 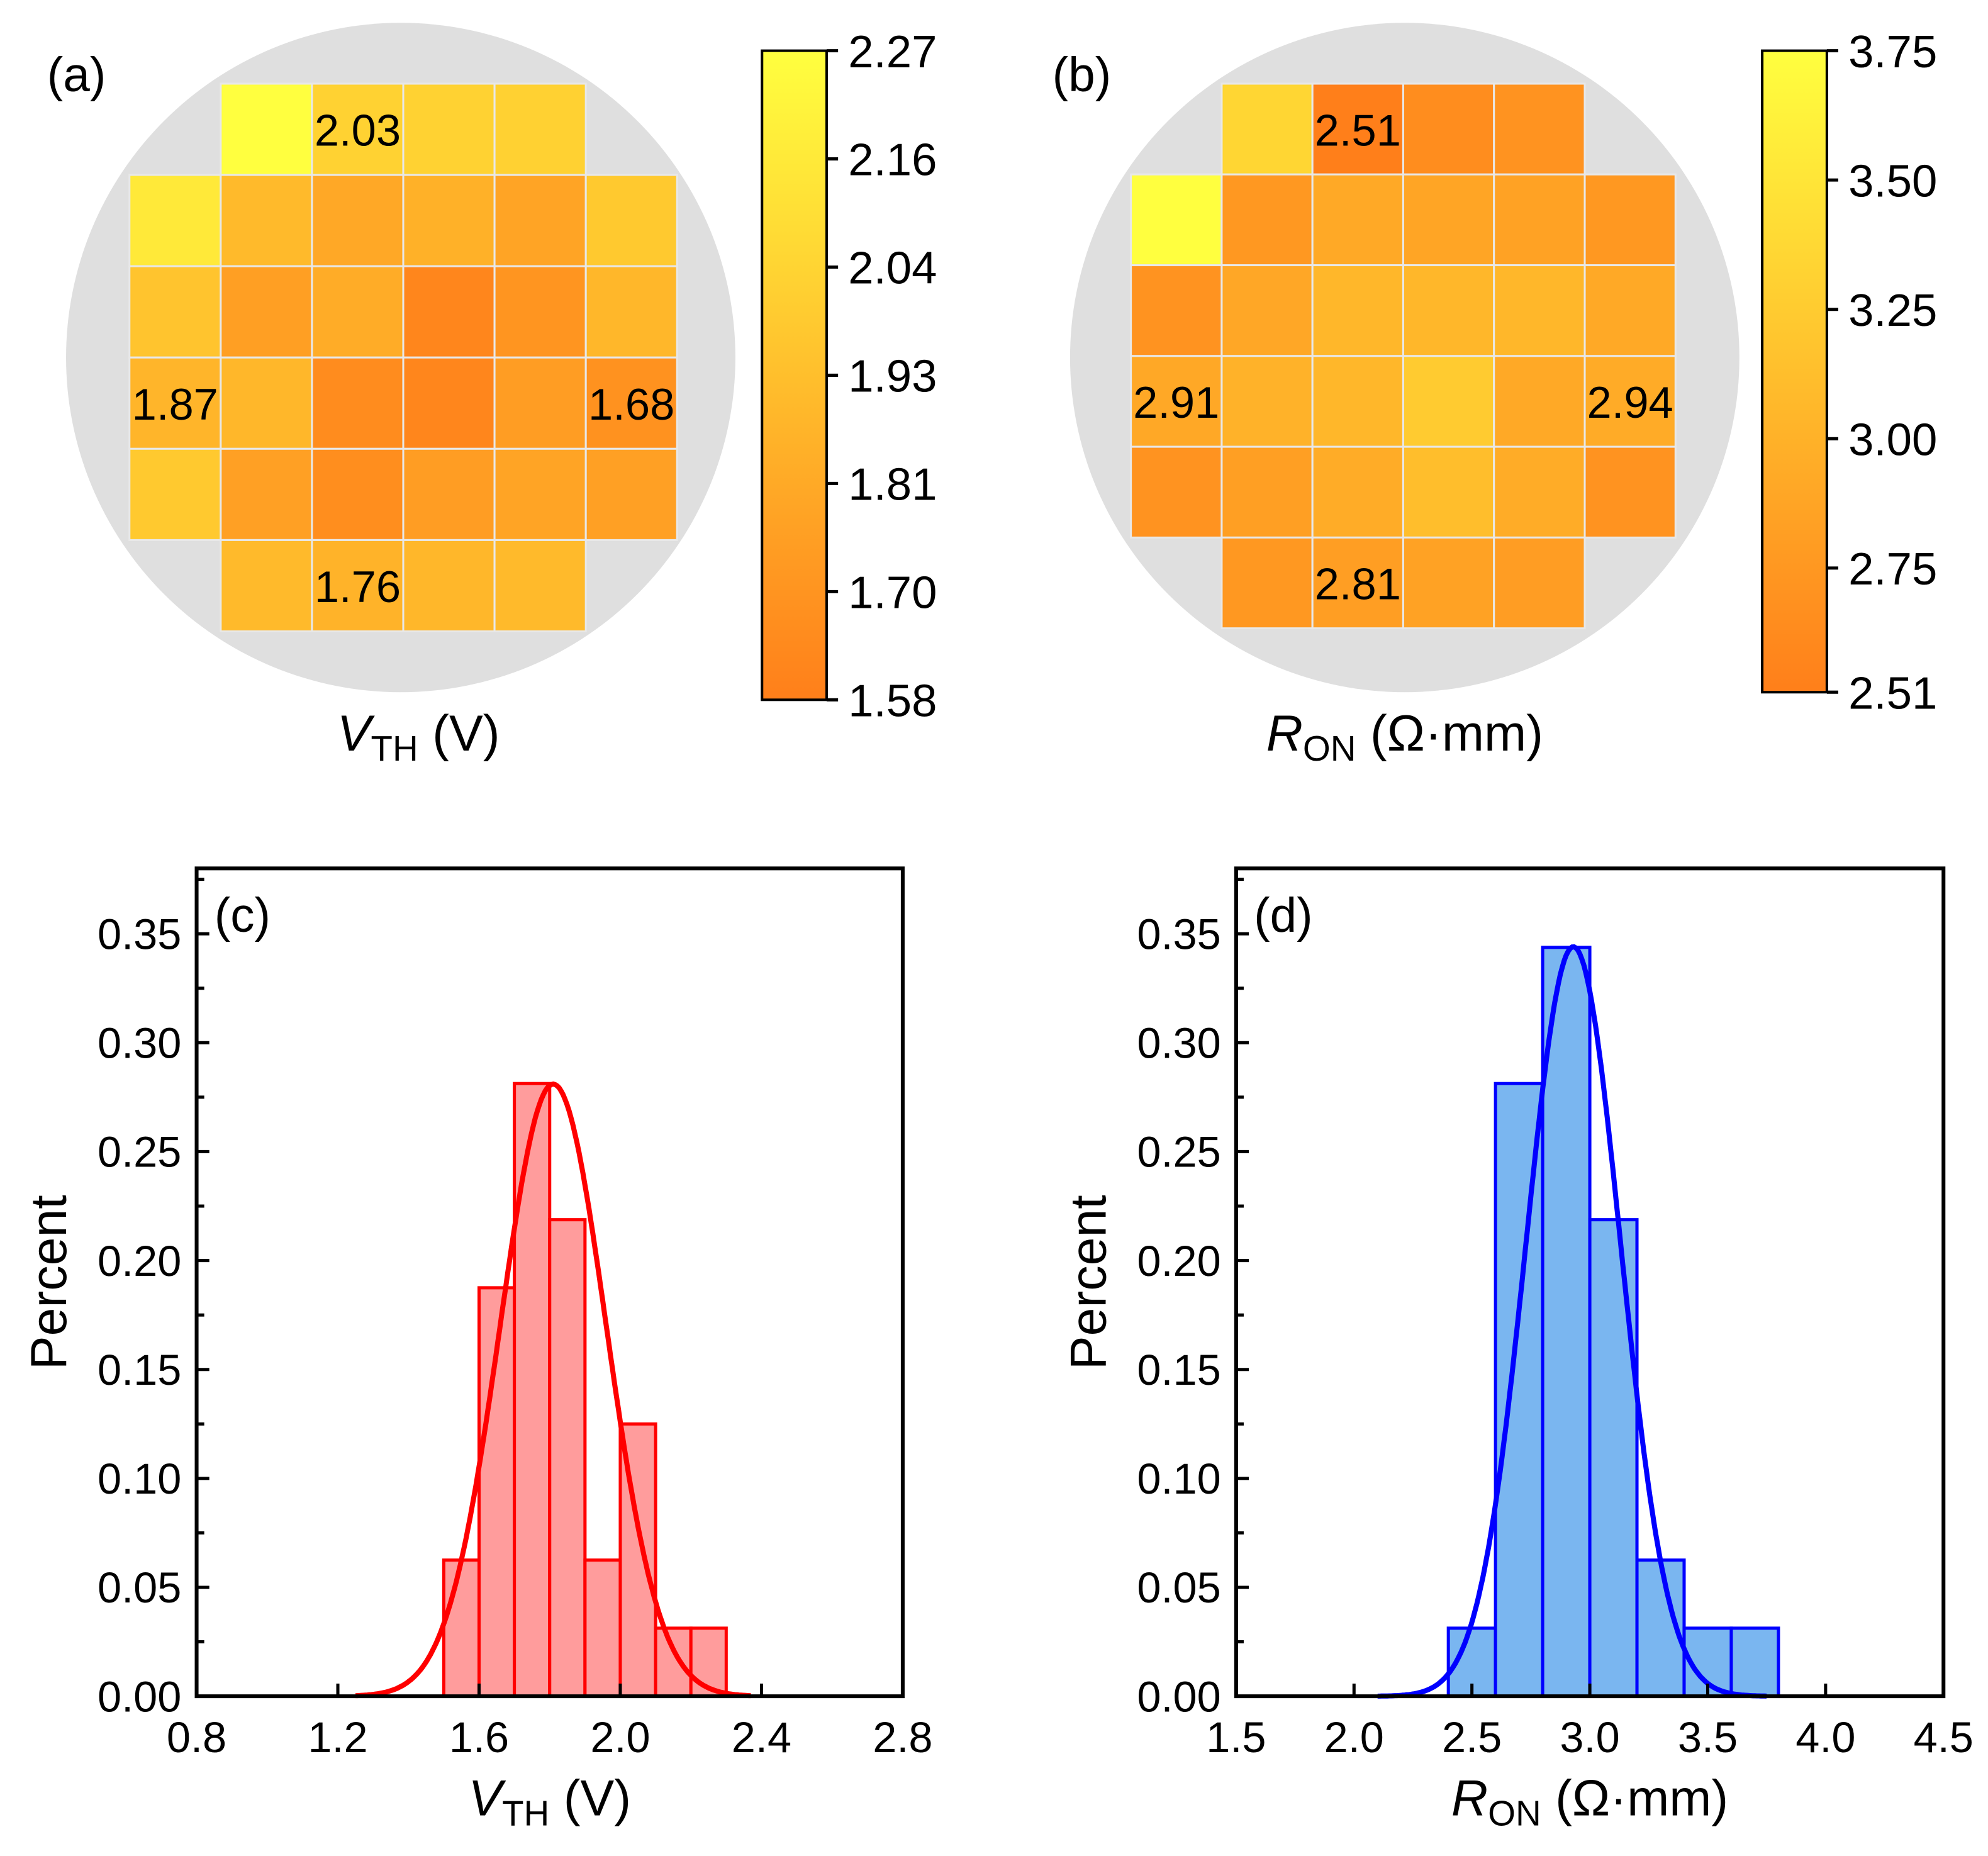 I want to click on gaussian-fit-curve, so click(x=1572, y=1321).